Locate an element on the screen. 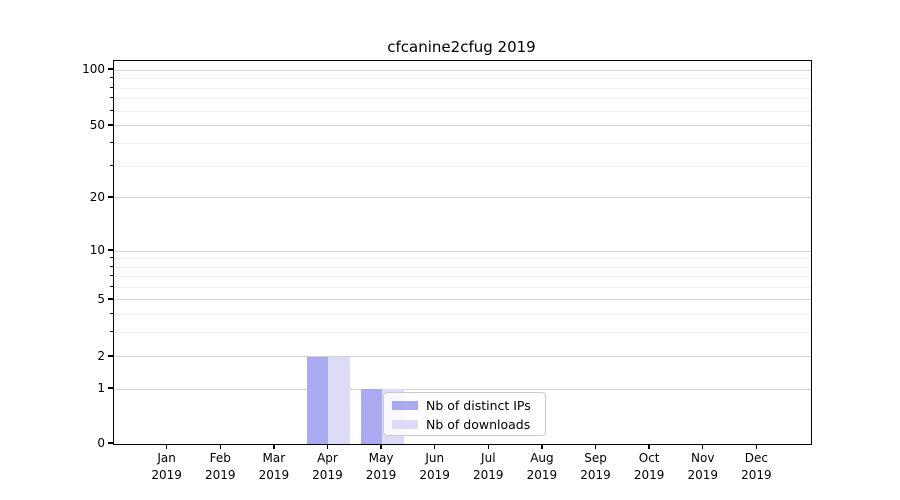 The height and width of the screenshot is (500, 900). y-tick-label: 2 is located at coordinates (101, 355).